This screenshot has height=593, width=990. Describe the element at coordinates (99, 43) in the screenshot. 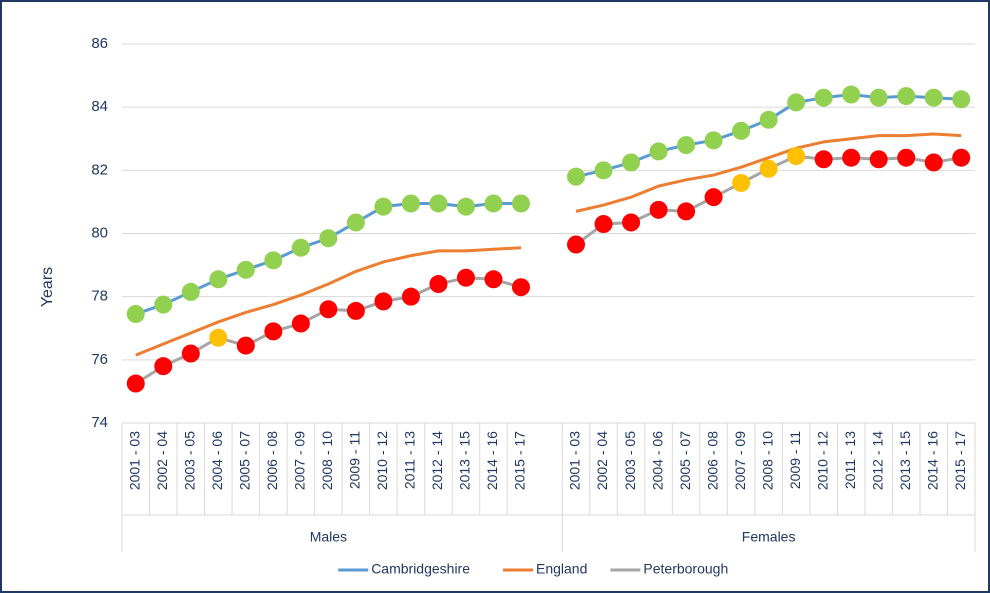

I see `y-tick-label: 86` at that location.